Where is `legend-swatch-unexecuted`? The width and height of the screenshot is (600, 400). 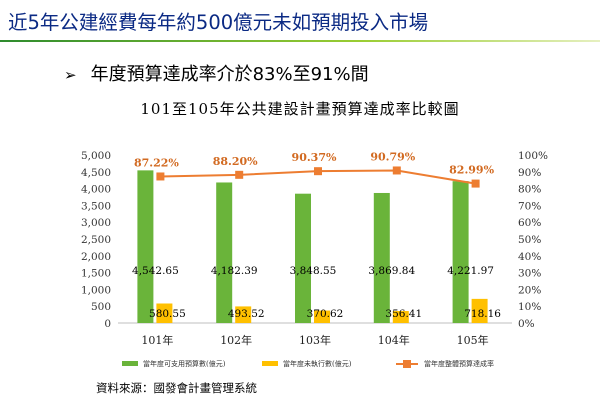 legend-swatch-unexecuted is located at coordinates (270, 363).